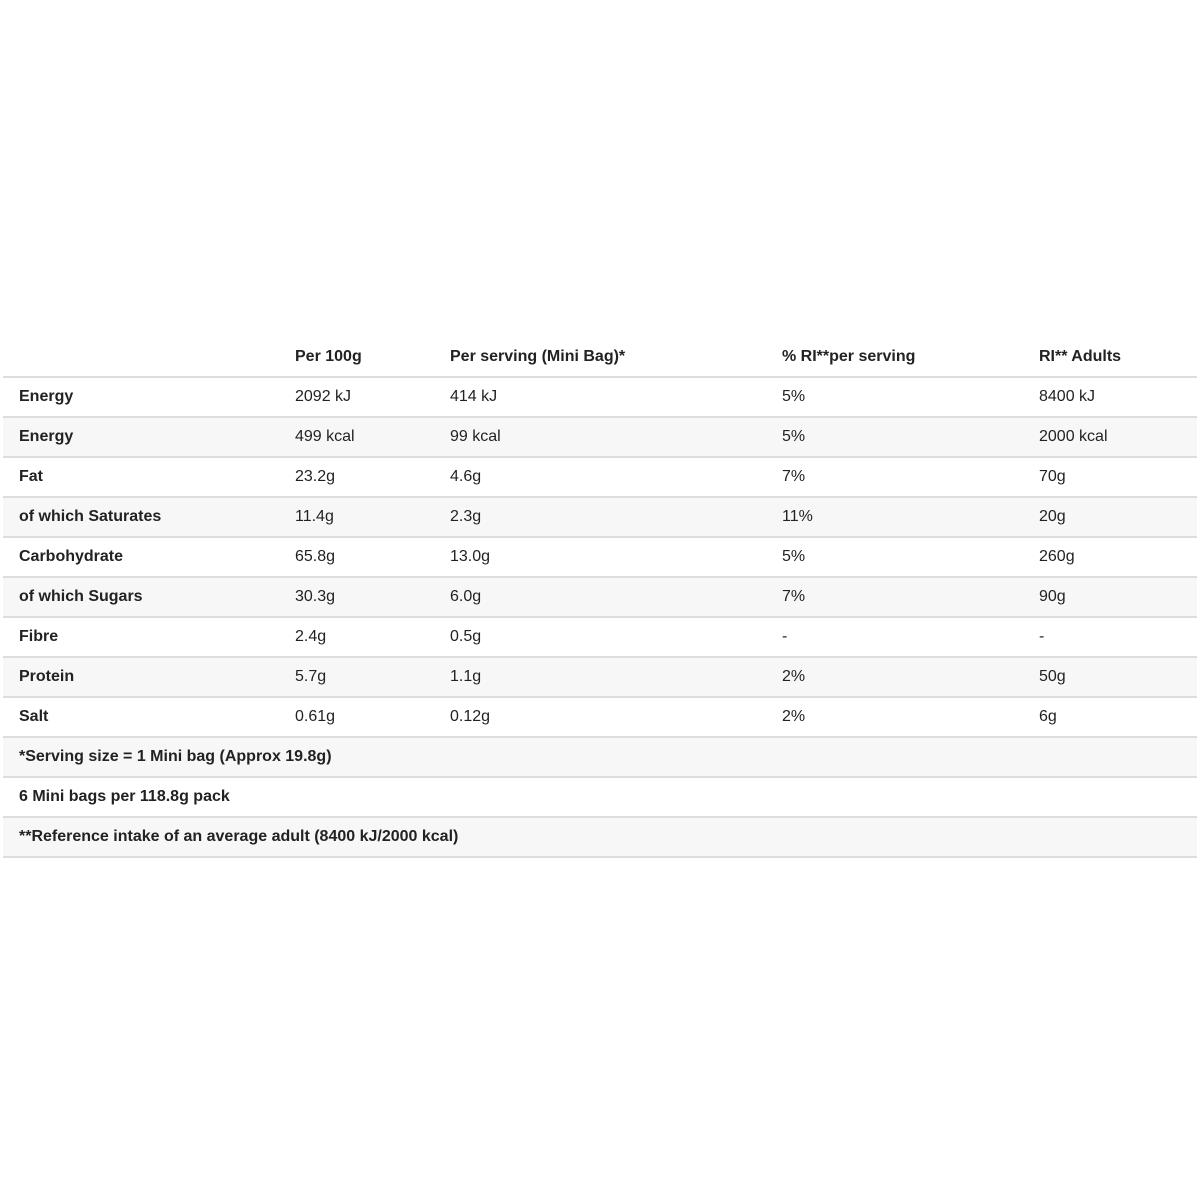 The width and height of the screenshot is (1200, 1200). Describe the element at coordinates (149, 677) in the screenshot. I see `nutrient-label: Protein` at that location.